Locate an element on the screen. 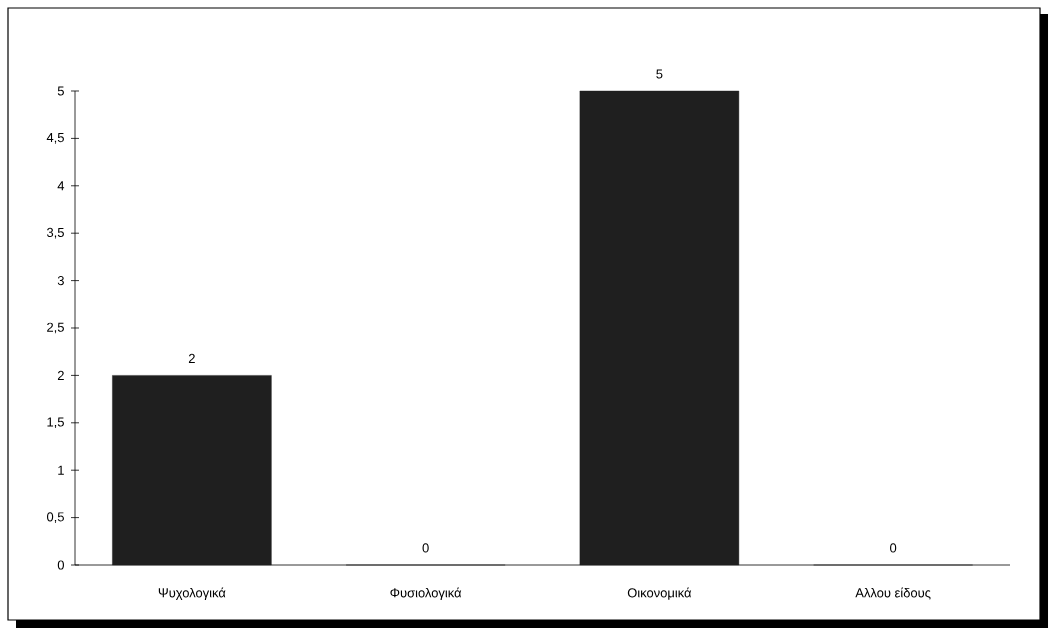  y-tick-label: 0 is located at coordinates (60, 565).